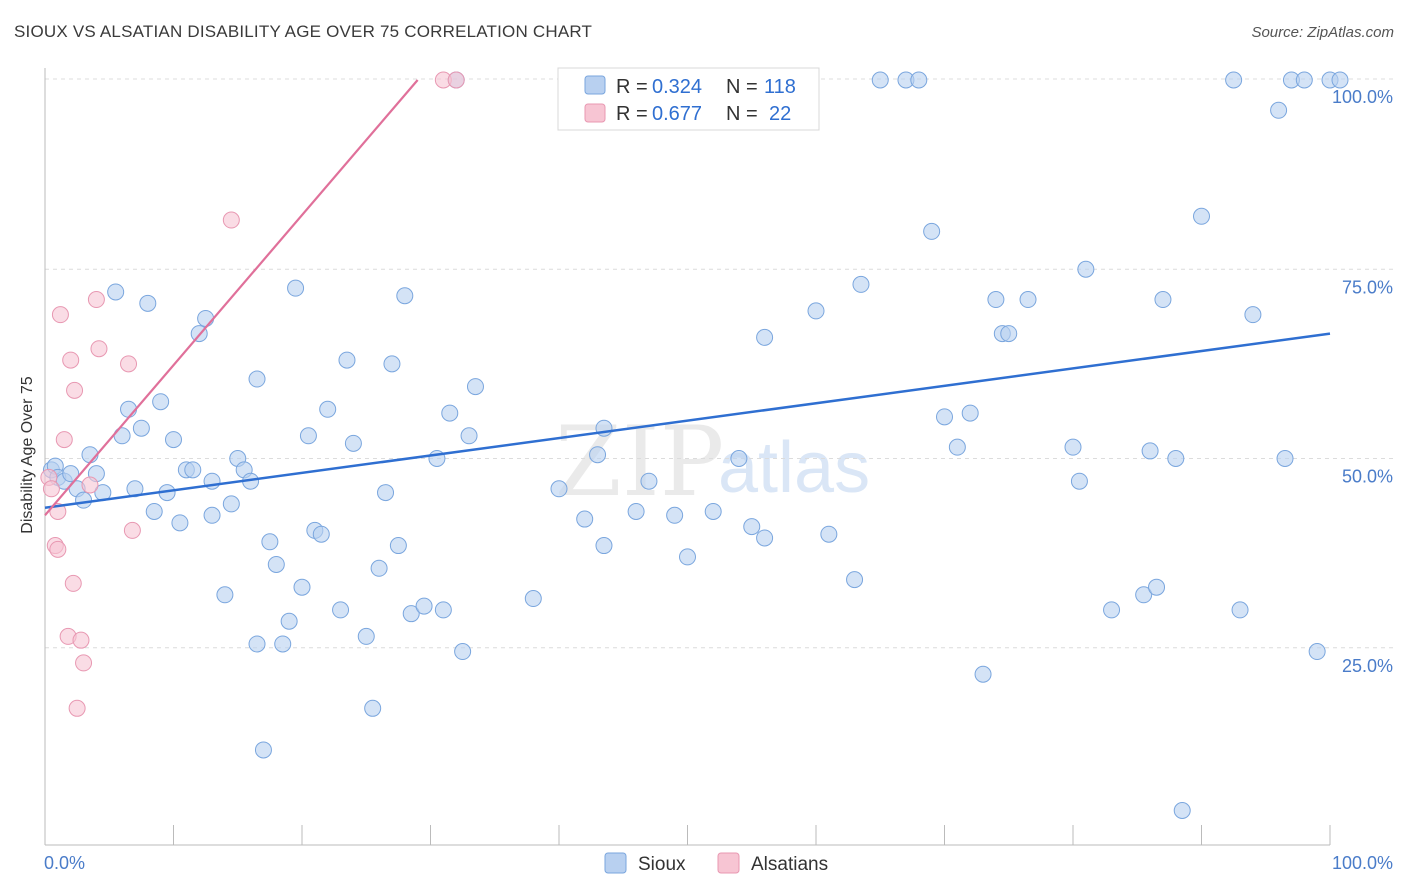 The height and width of the screenshot is (892, 1406). I want to click on y-tick-labels: 25.0% 50.0% 75.0% 100.0%, so click(1362, 381).